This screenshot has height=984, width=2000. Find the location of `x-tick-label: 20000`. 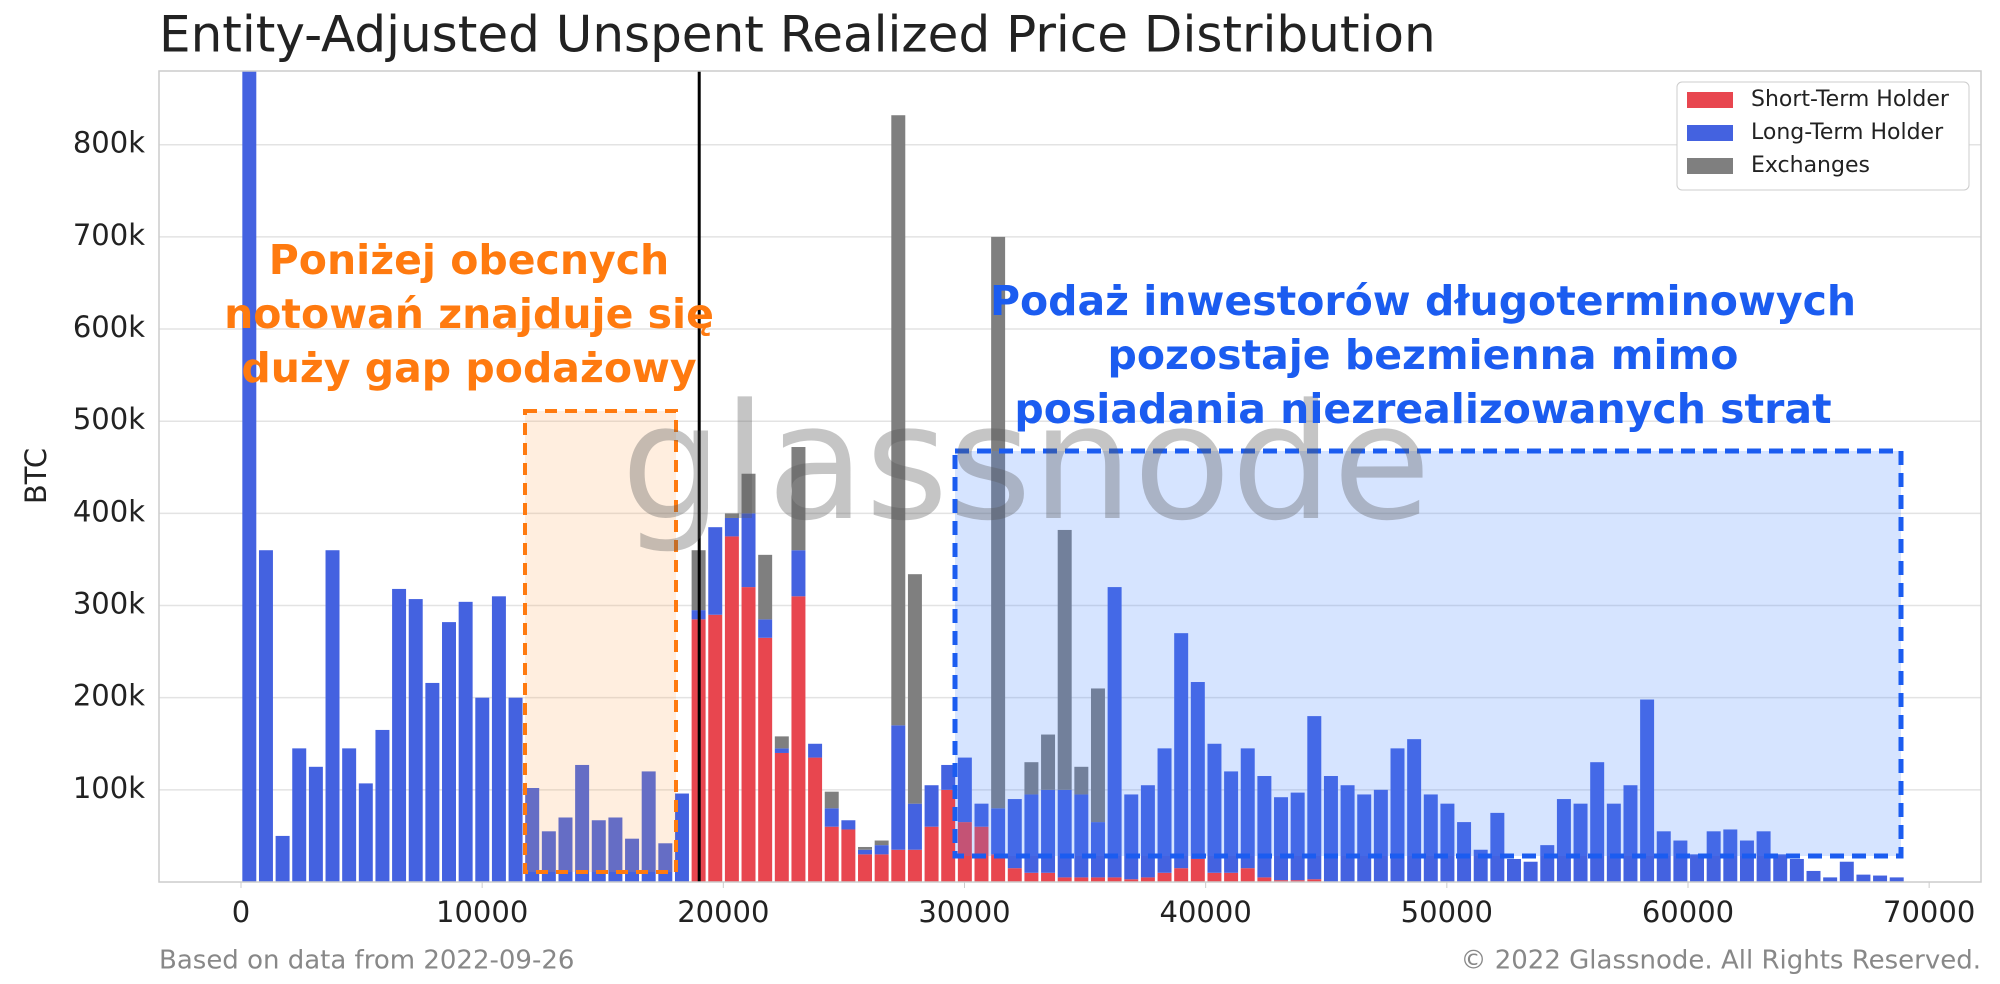

x-tick-label: 20000 is located at coordinates (723, 912).